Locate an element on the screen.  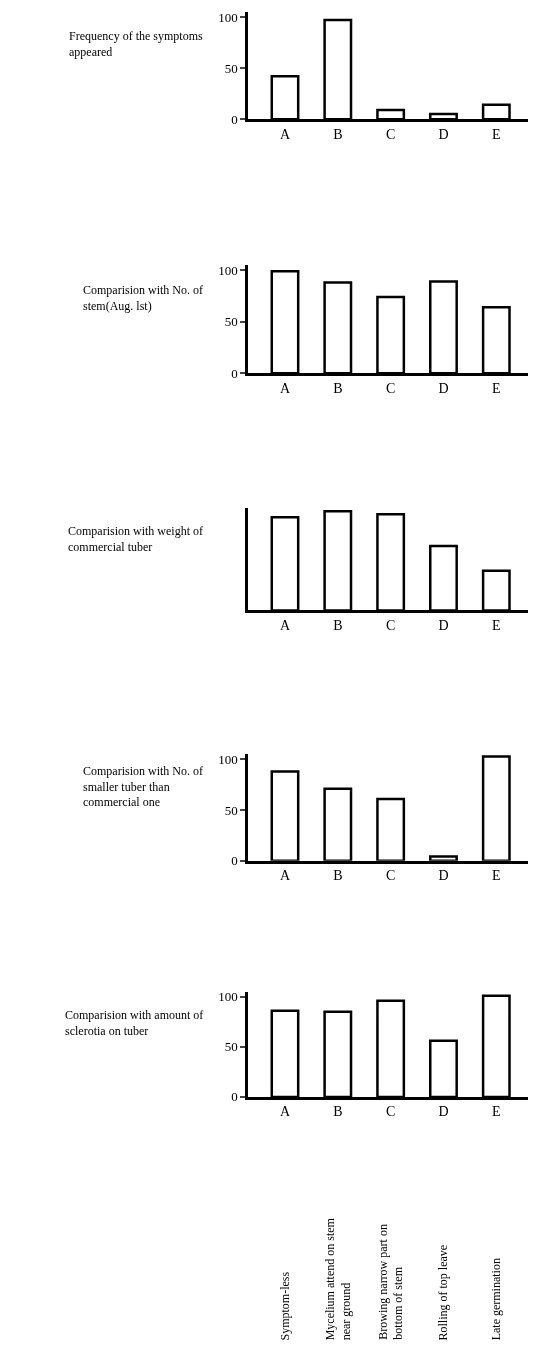
text: Symptom-less is located at coordinates (285, 1306).